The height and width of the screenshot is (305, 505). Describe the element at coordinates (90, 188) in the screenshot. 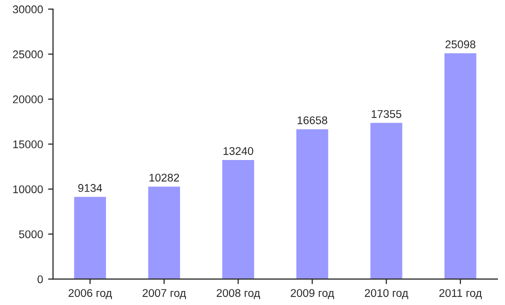

I see `data-label: 9134` at that location.